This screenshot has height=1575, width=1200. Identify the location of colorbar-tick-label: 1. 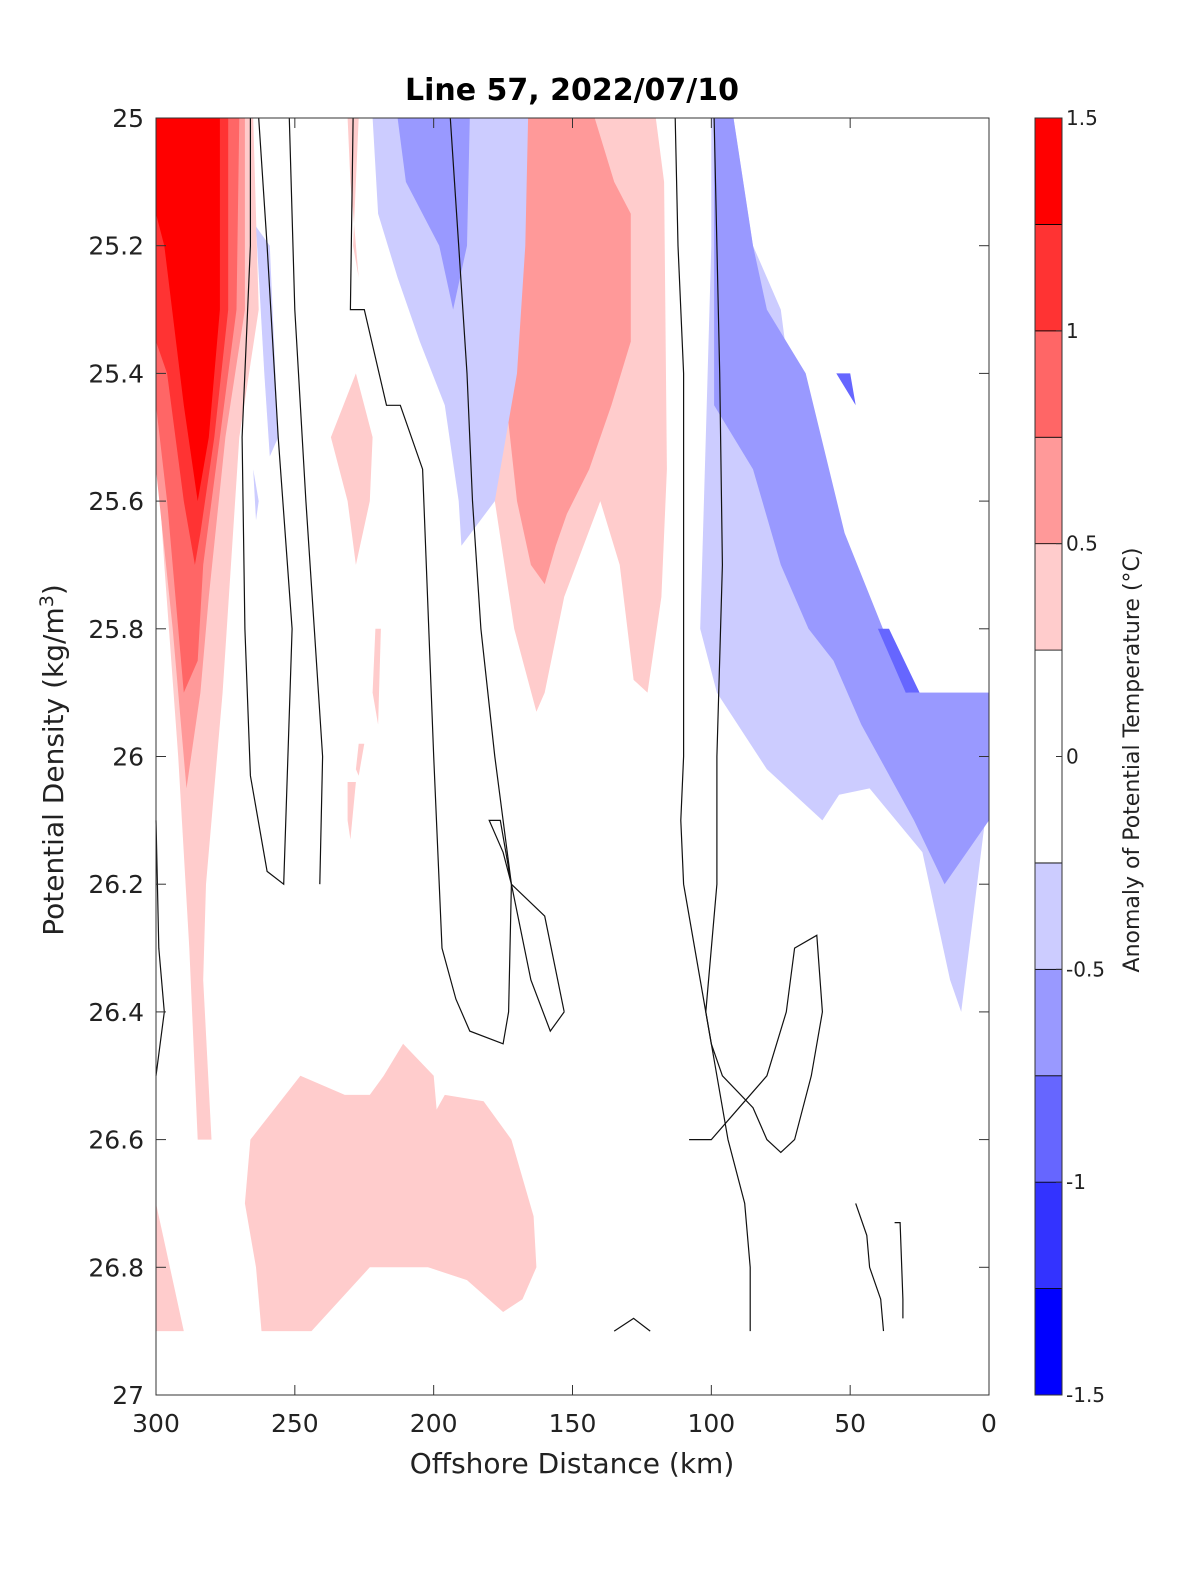
(1072, 331).